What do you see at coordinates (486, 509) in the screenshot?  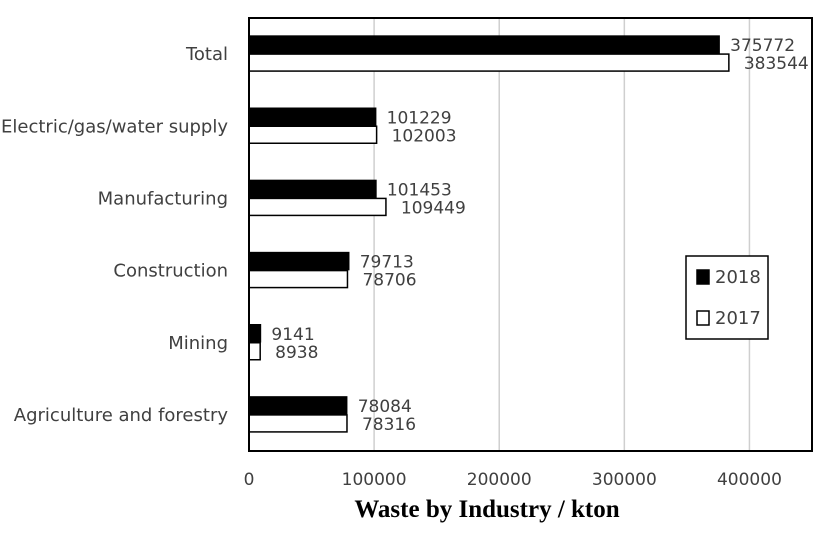 I see `x-axis-label: Waste by Industry / kton` at bounding box center [486, 509].